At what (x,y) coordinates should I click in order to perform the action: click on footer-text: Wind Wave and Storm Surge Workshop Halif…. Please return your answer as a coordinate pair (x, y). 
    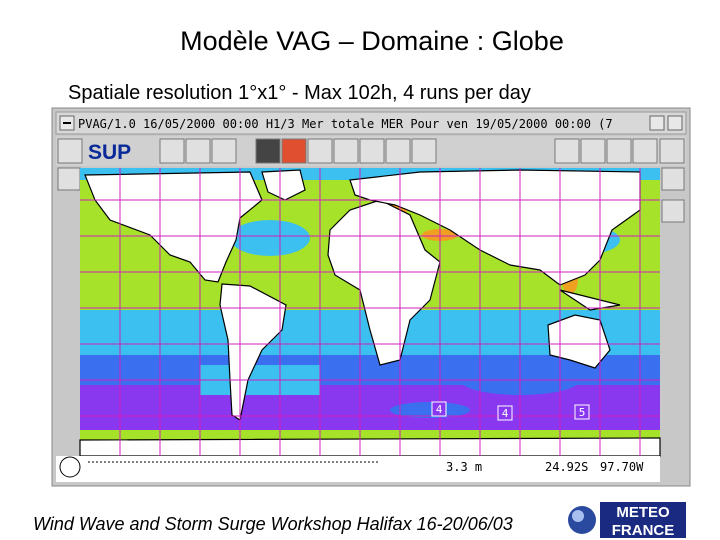
    Looking at the image, I should click on (273, 524).